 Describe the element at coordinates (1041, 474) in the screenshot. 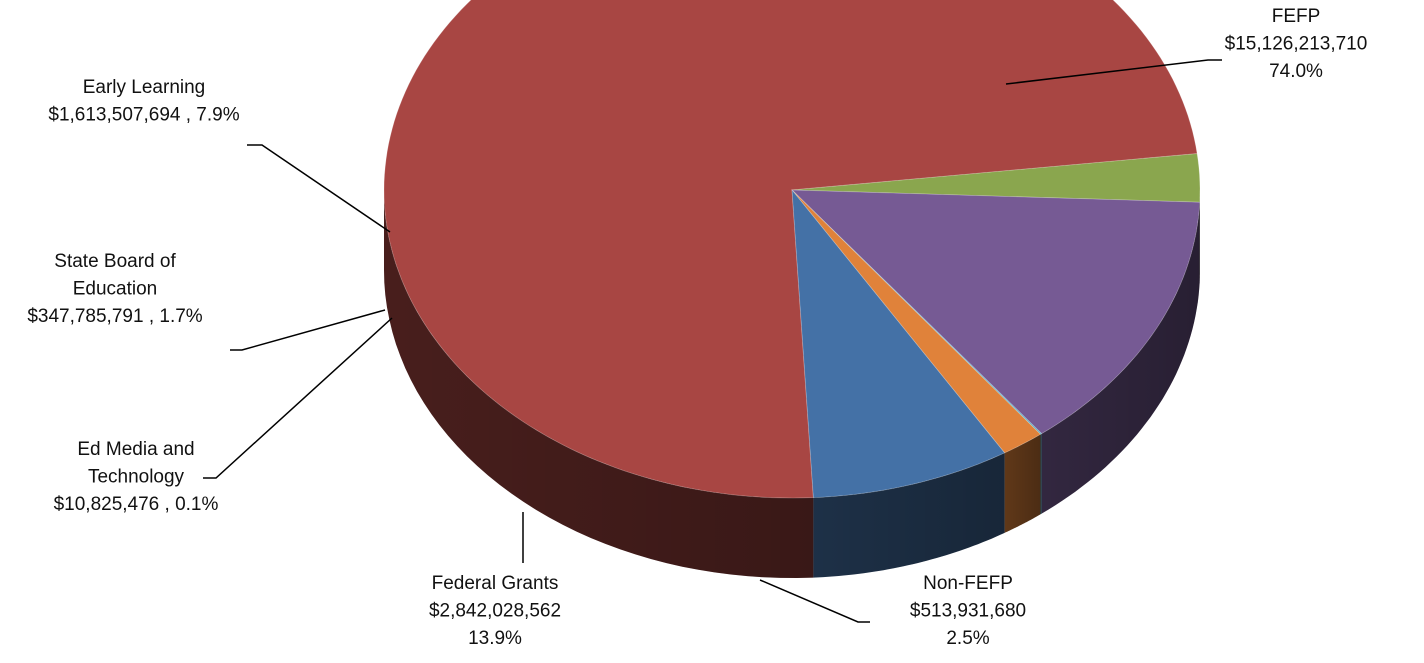

I see `side-shade-ed-media-and-technology` at that location.